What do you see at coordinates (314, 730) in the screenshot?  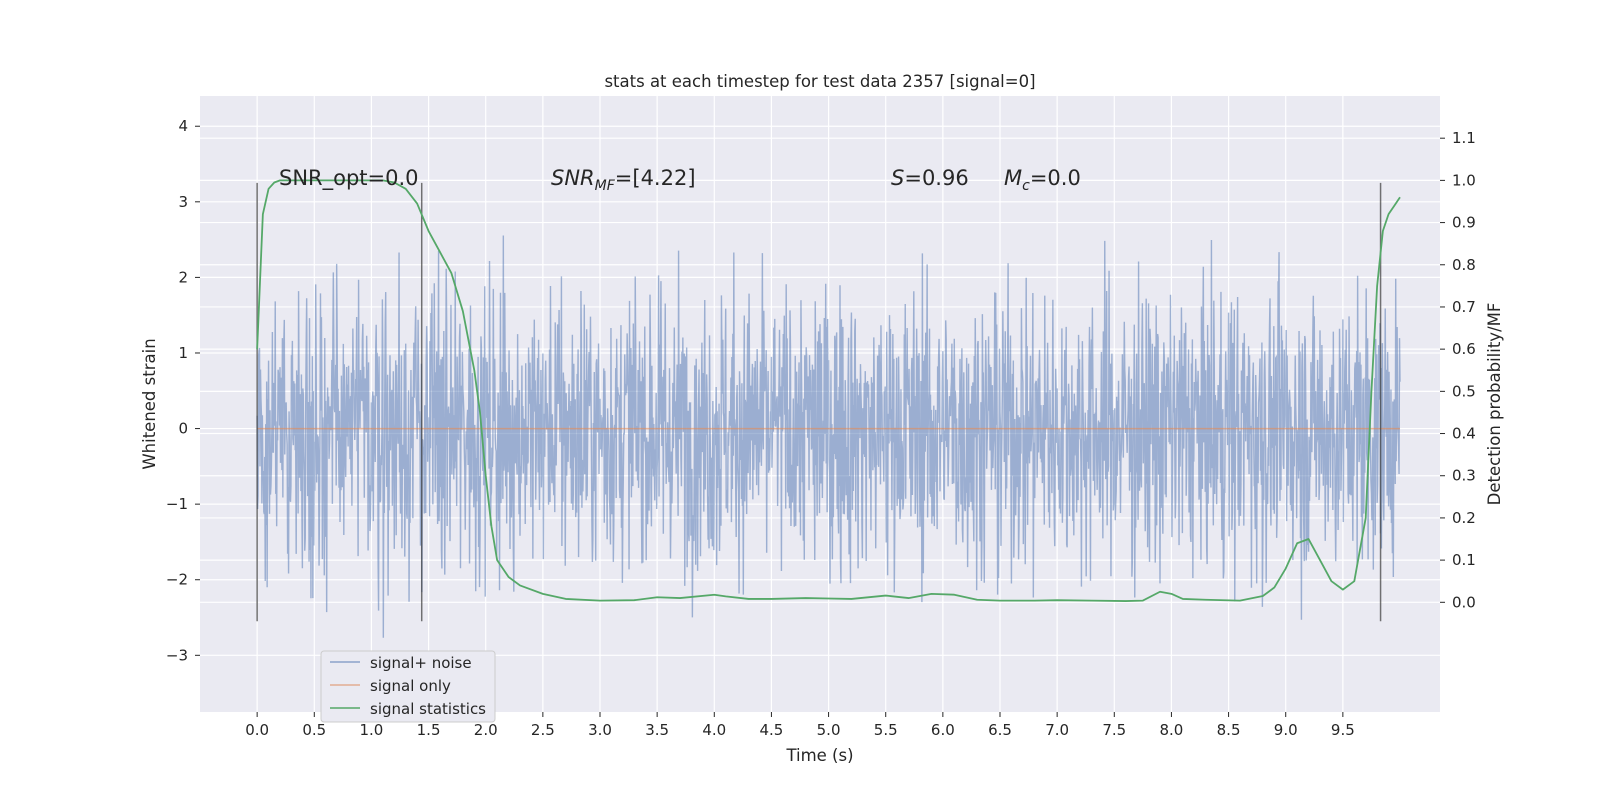 I see `x-tick-label: 0.5` at bounding box center [314, 730].